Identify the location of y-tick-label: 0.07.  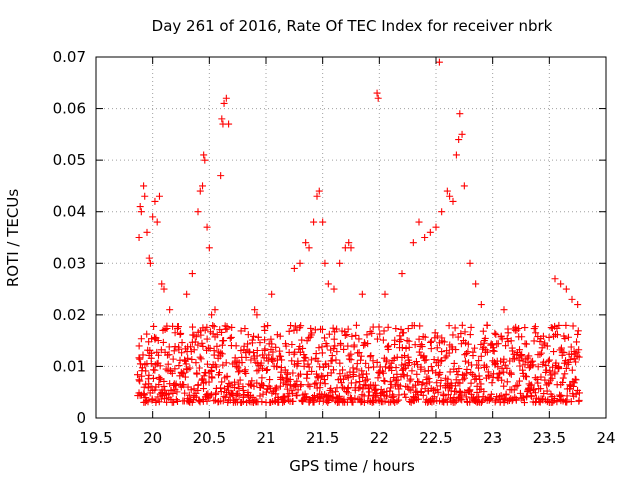
(69, 57).